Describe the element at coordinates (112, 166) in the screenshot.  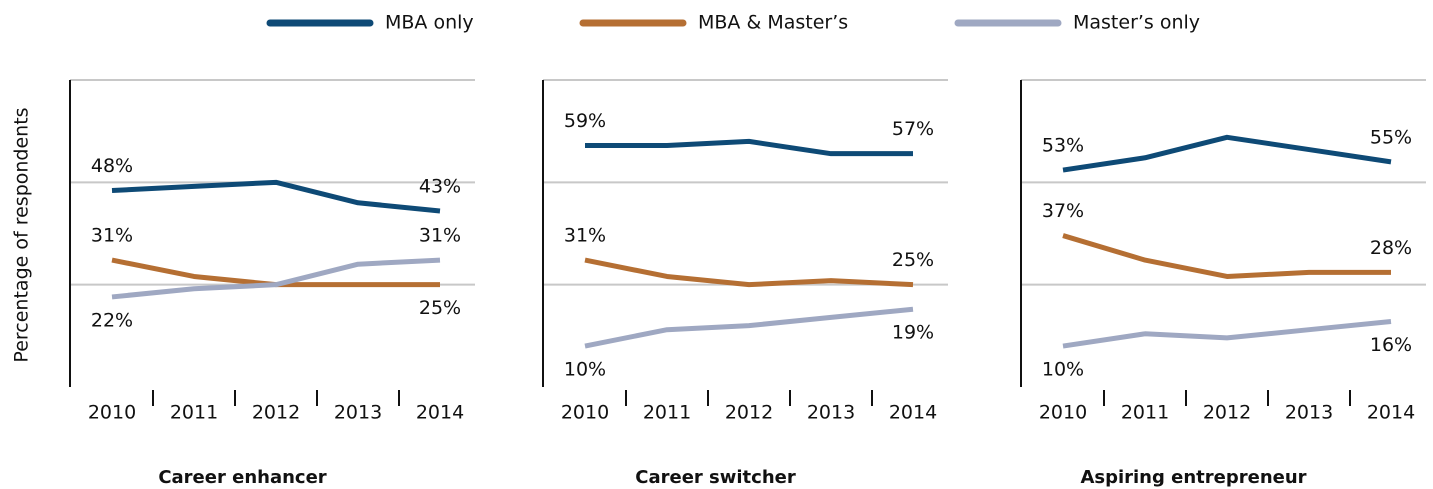
I see `data-label: 48%` at that location.